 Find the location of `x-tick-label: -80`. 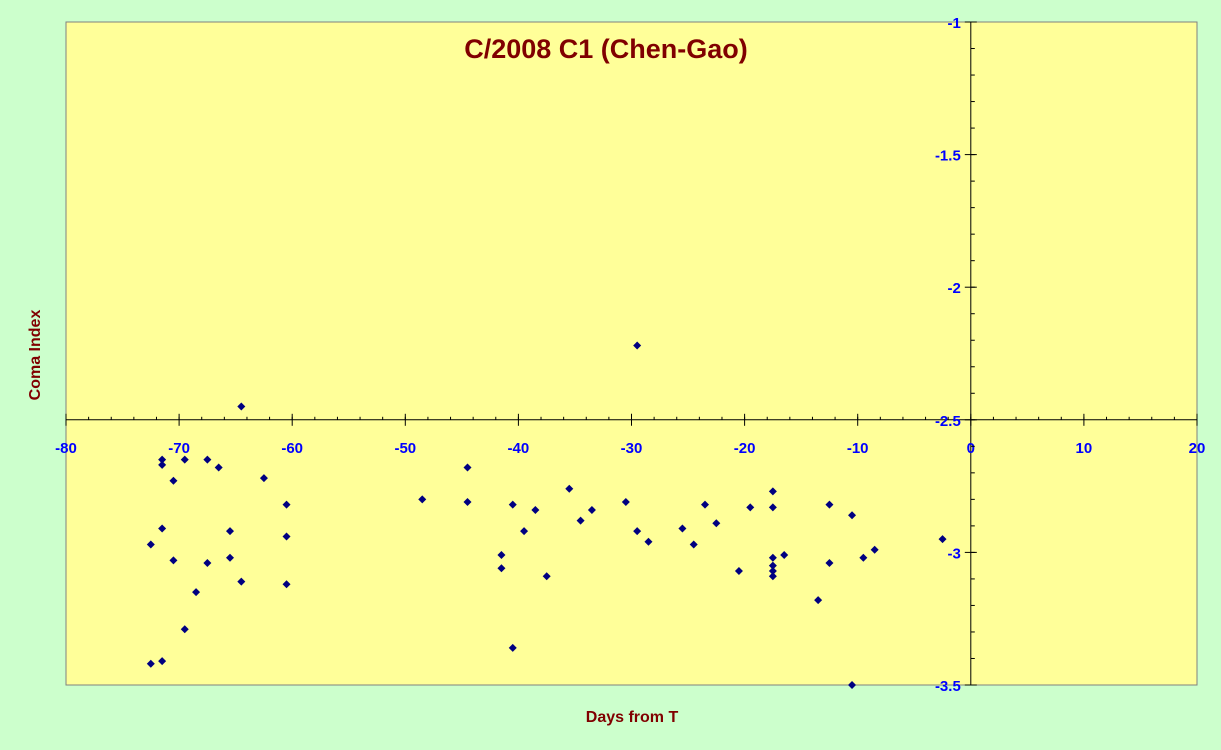

x-tick-label: -80 is located at coordinates (66, 448).